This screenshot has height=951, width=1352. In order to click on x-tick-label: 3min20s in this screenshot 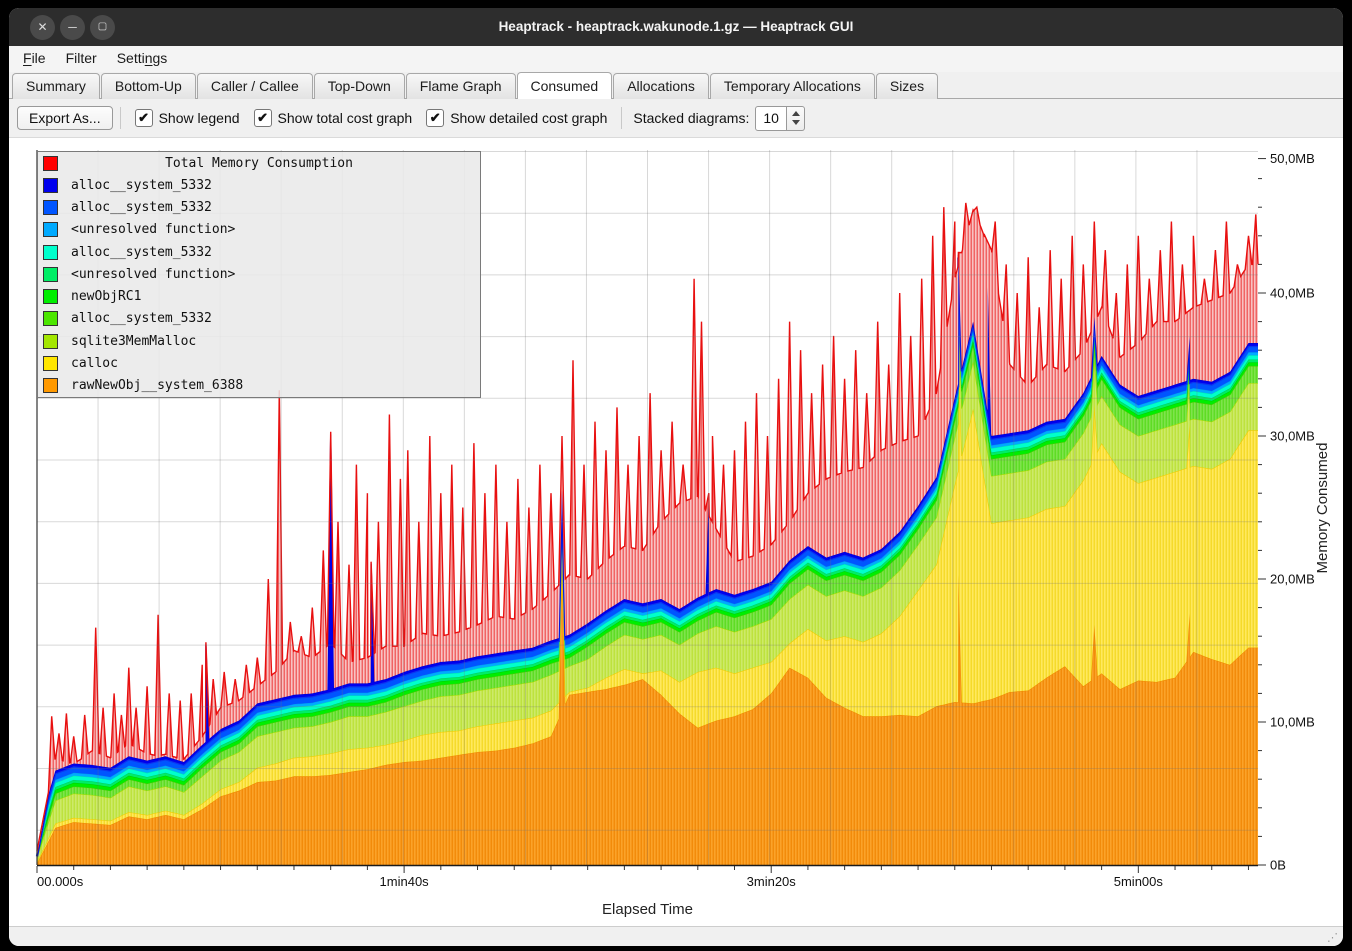, I will do `click(772, 881)`.